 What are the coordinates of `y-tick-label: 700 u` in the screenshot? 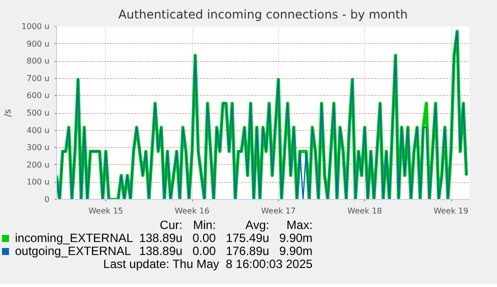 It's located at (38, 78).